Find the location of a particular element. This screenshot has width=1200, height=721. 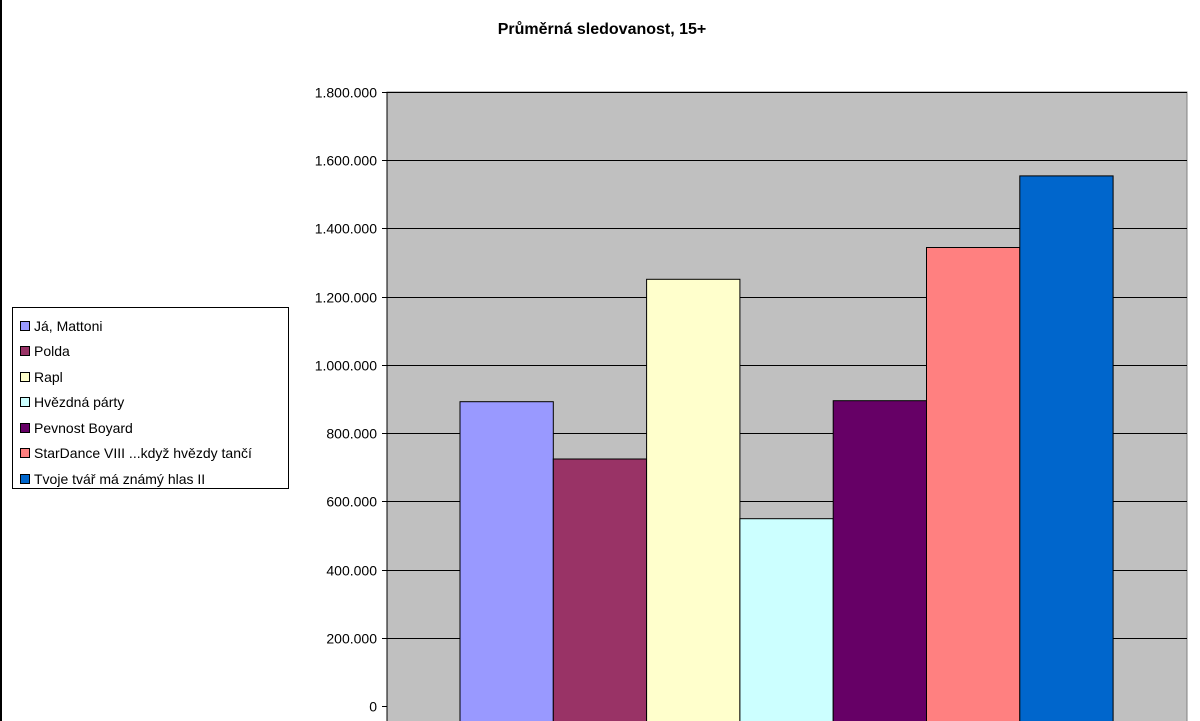

legend-item: StarDance VIII ...když hvězdy tančí is located at coordinates (154, 454).